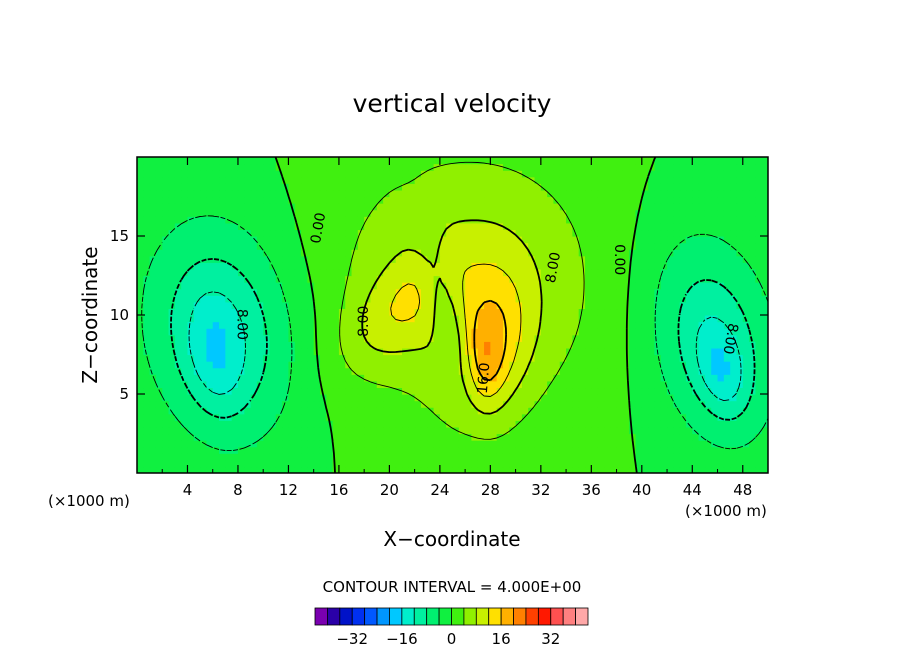  What do you see at coordinates (726, 511) in the screenshot?
I see `x-unit-label-secondary: (×1000 m)` at bounding box center [726, 511].